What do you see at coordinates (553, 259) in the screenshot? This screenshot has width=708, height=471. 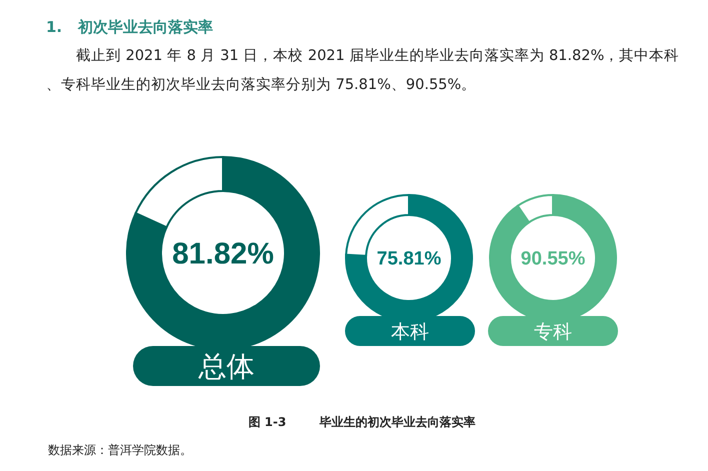 I see `data-label: 90.55%` at bounding box center [553, 259].